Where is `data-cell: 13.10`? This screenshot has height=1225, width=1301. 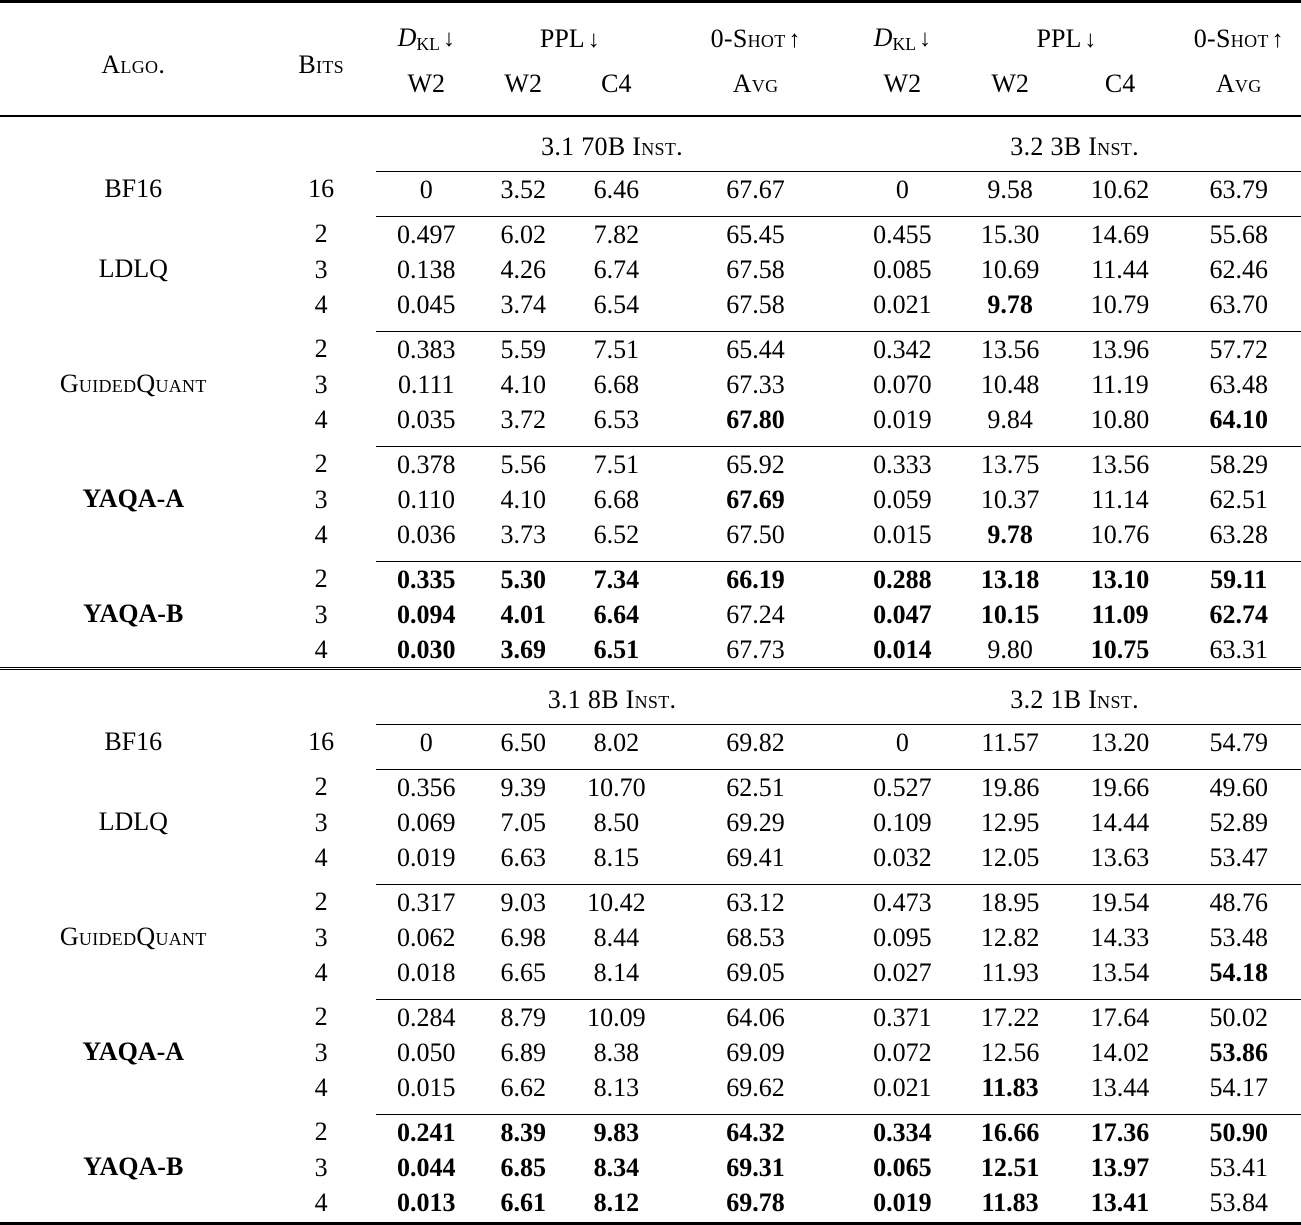 data-cell: 13.10 is located at coordinates (1120, 579).